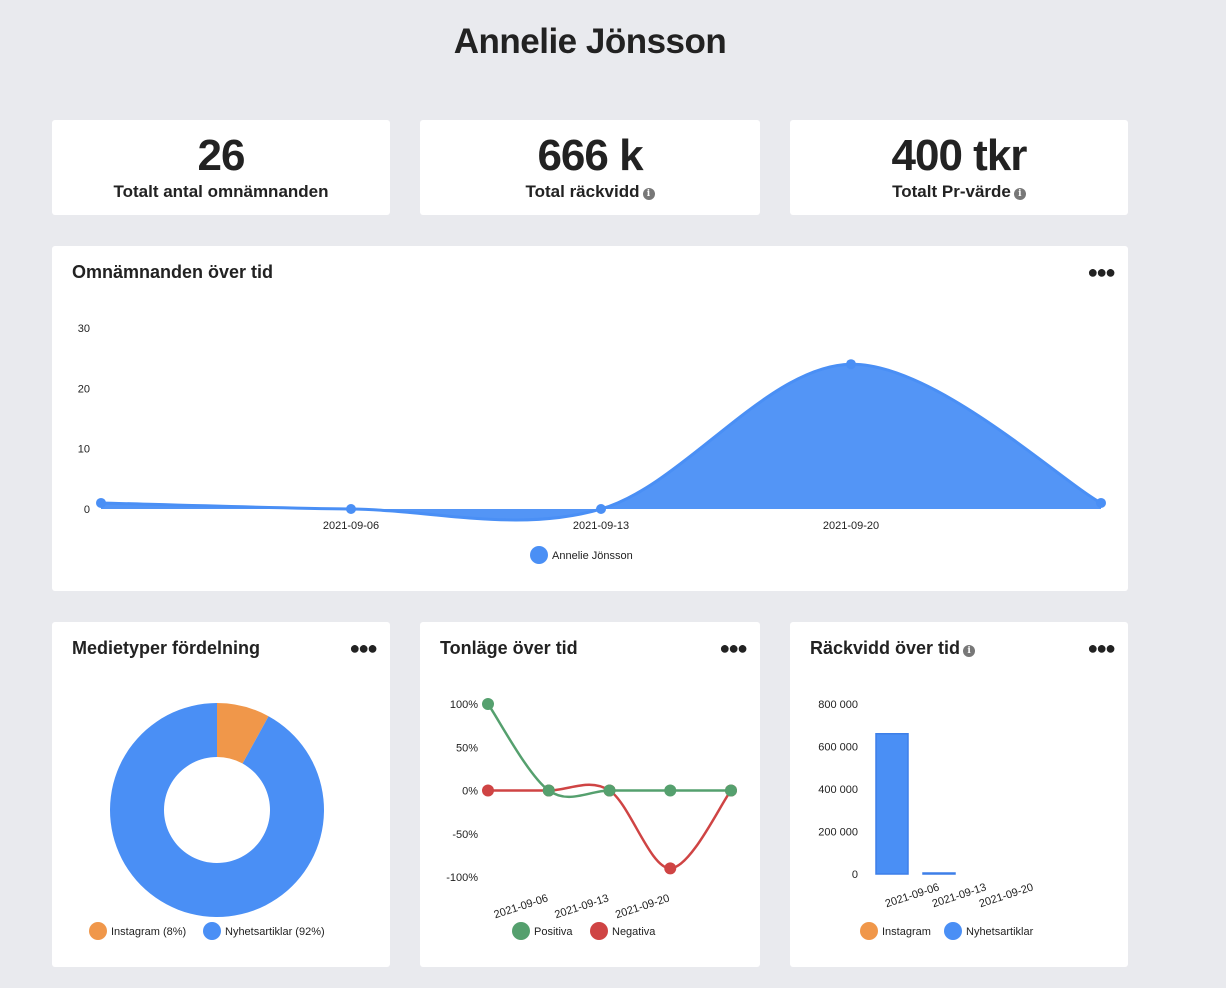  Describe the element at coordinates (470, 792) in the screenshot. I see `y-tick-label: 0%` at that location.